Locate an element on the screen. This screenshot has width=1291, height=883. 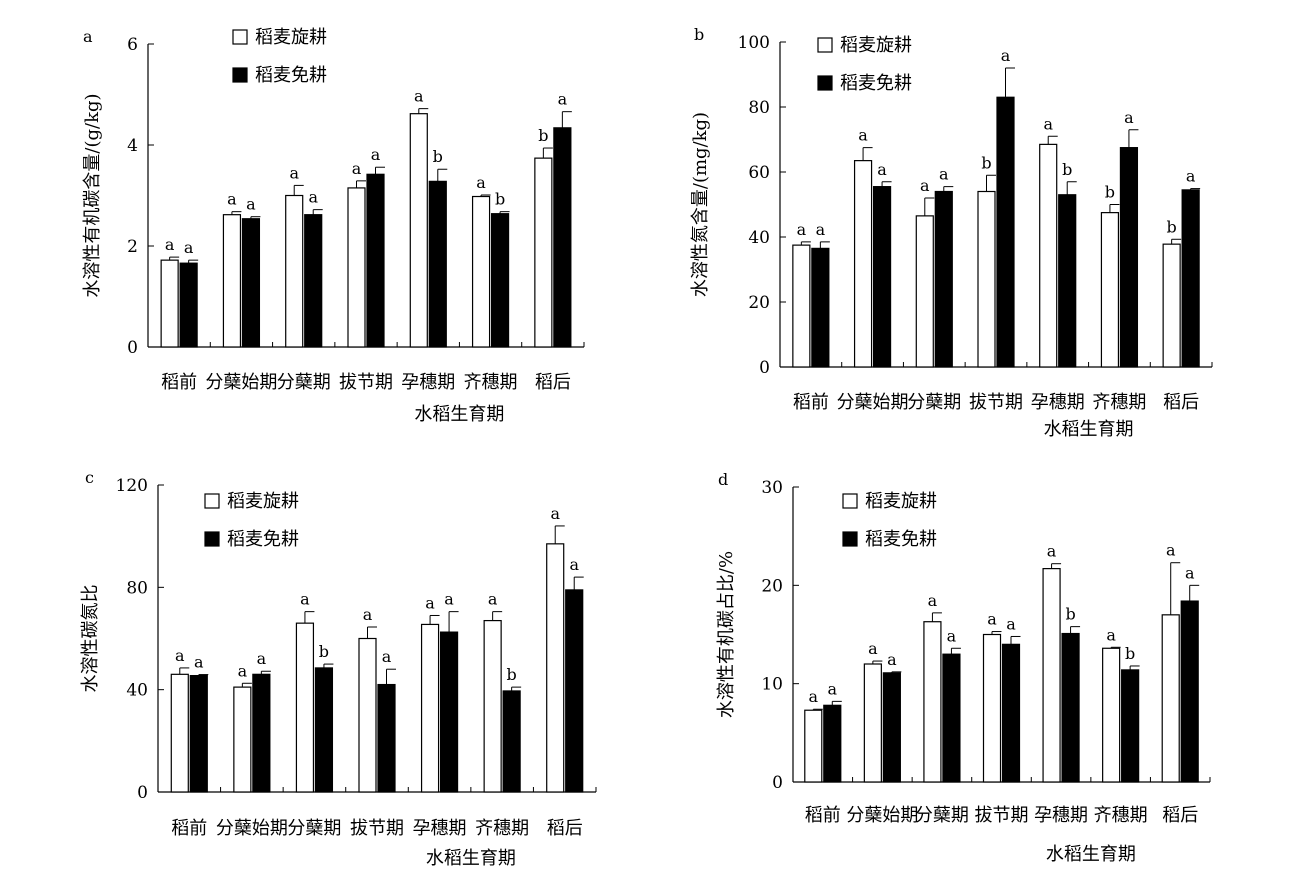
y-tick-label: 80 is located at coordinates (137, 588).